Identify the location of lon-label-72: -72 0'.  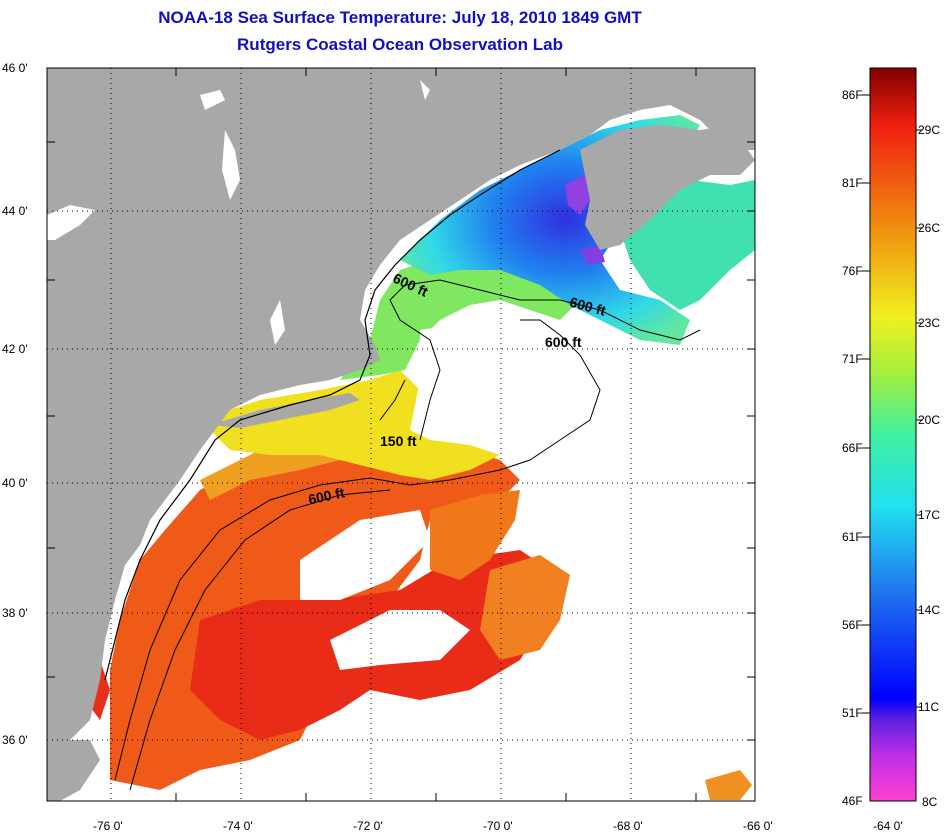
(368, 826).